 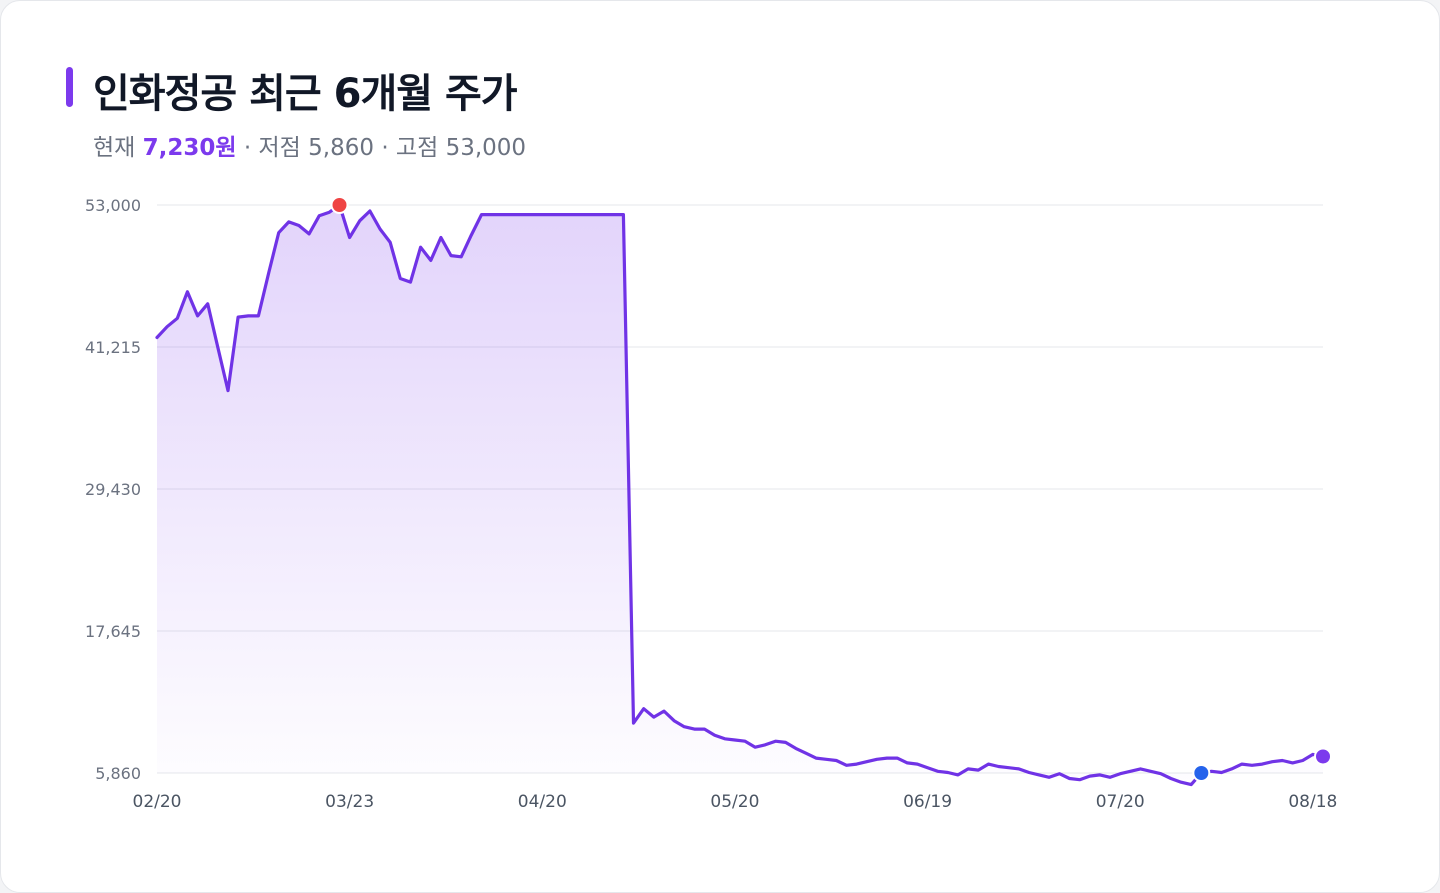 I want to click on x-axis-ticks: 02/20 03/23 04/20 05/20 06/19 07/20 08/18, so click(x=735, y=802).